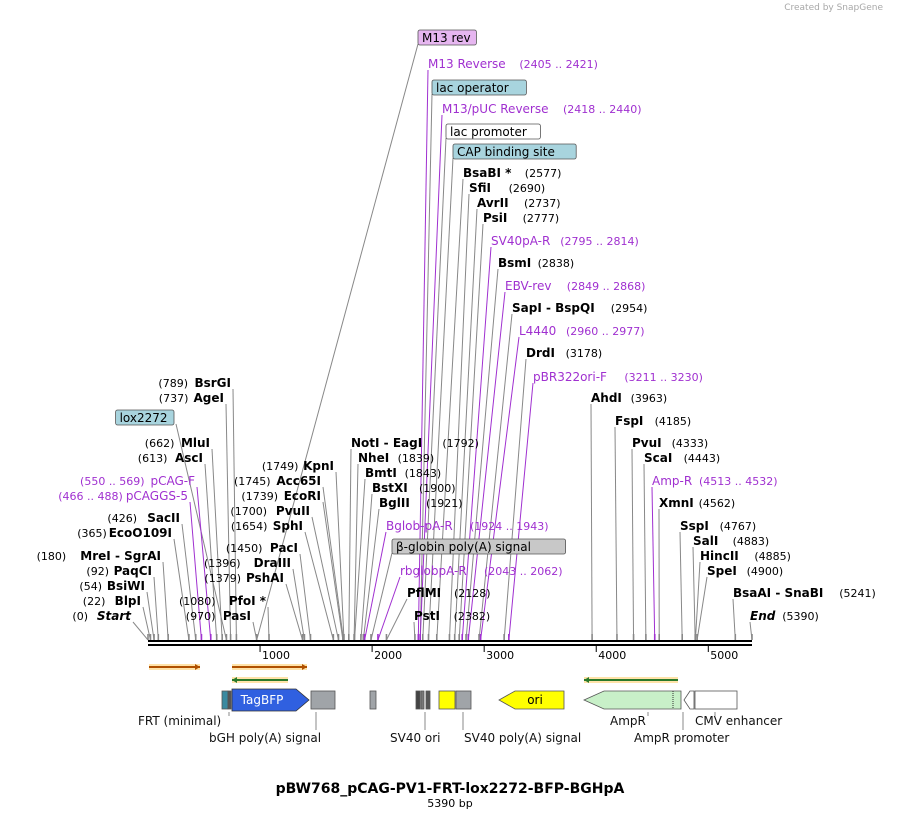 The image size is (900, 819). I want to click on map-label: M13/pUC Reverse (2418 .. 2440), so click(542, 109).